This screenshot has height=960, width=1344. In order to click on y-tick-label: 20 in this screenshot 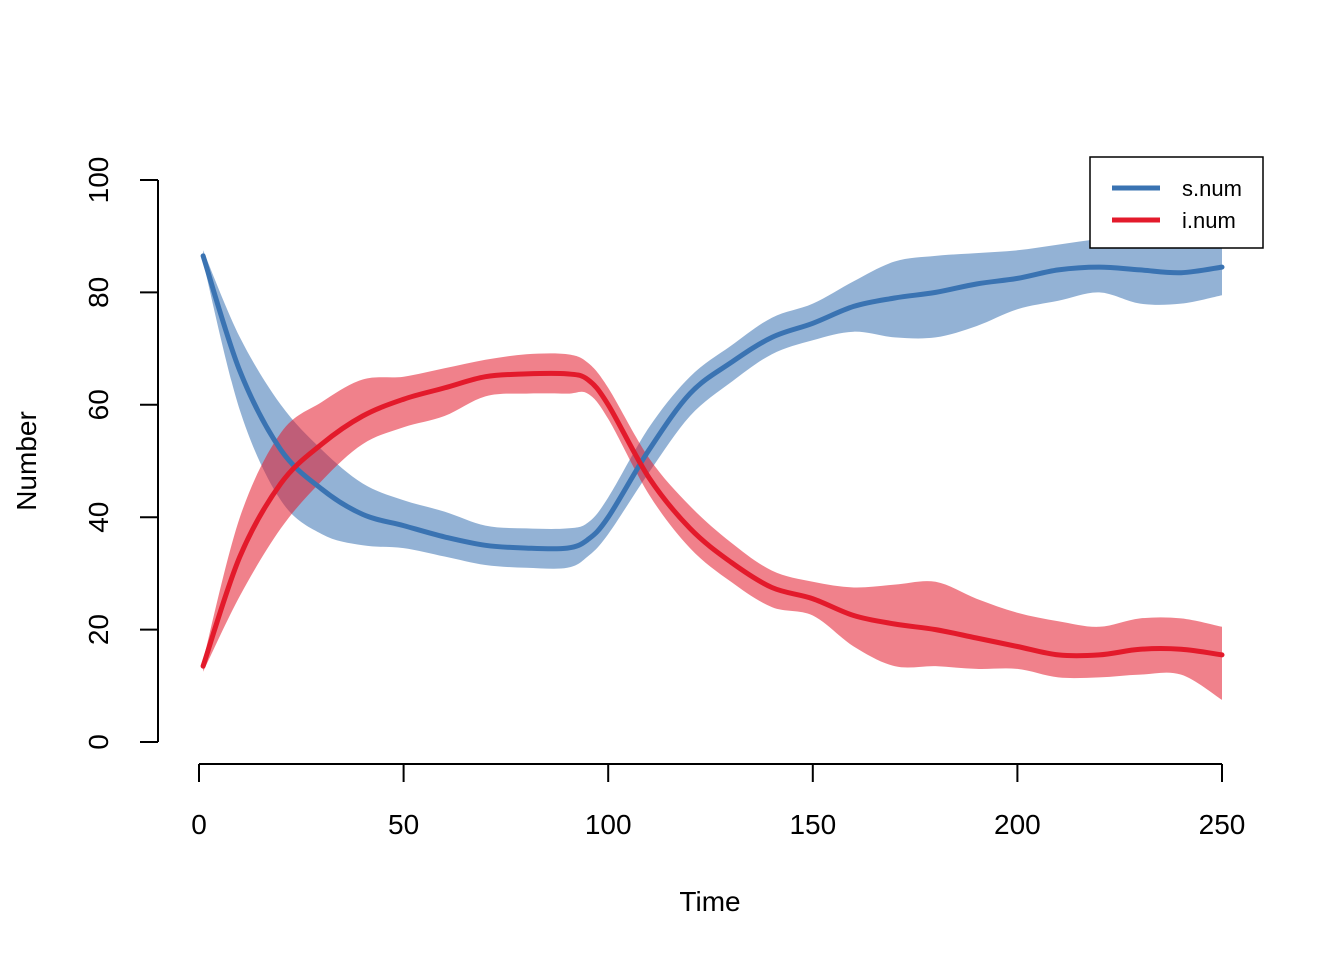, I will do `click(98, 629)`.